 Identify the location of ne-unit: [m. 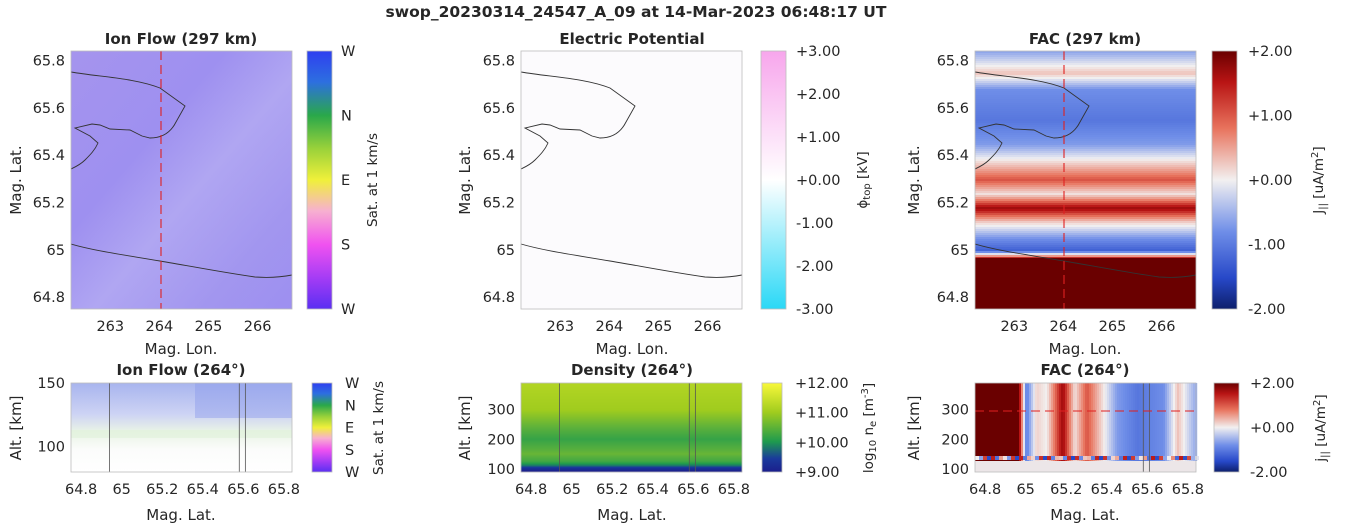
(869, 409).